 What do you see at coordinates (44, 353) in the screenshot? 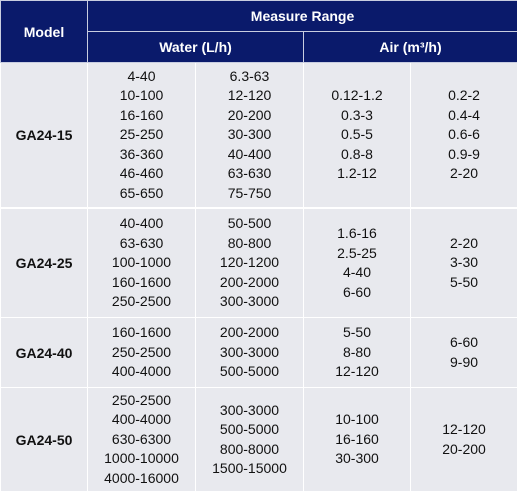
I see `model-cell: GA24-40` at bounding box center [44, 353].